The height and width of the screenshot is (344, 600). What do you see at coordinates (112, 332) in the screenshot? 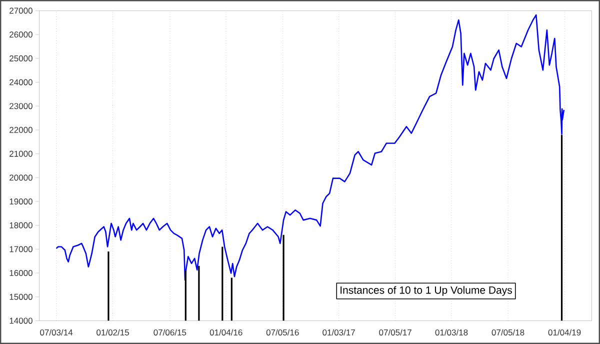
I see `x-tick-label: 01/02/15` at bounding box center [112, 332].